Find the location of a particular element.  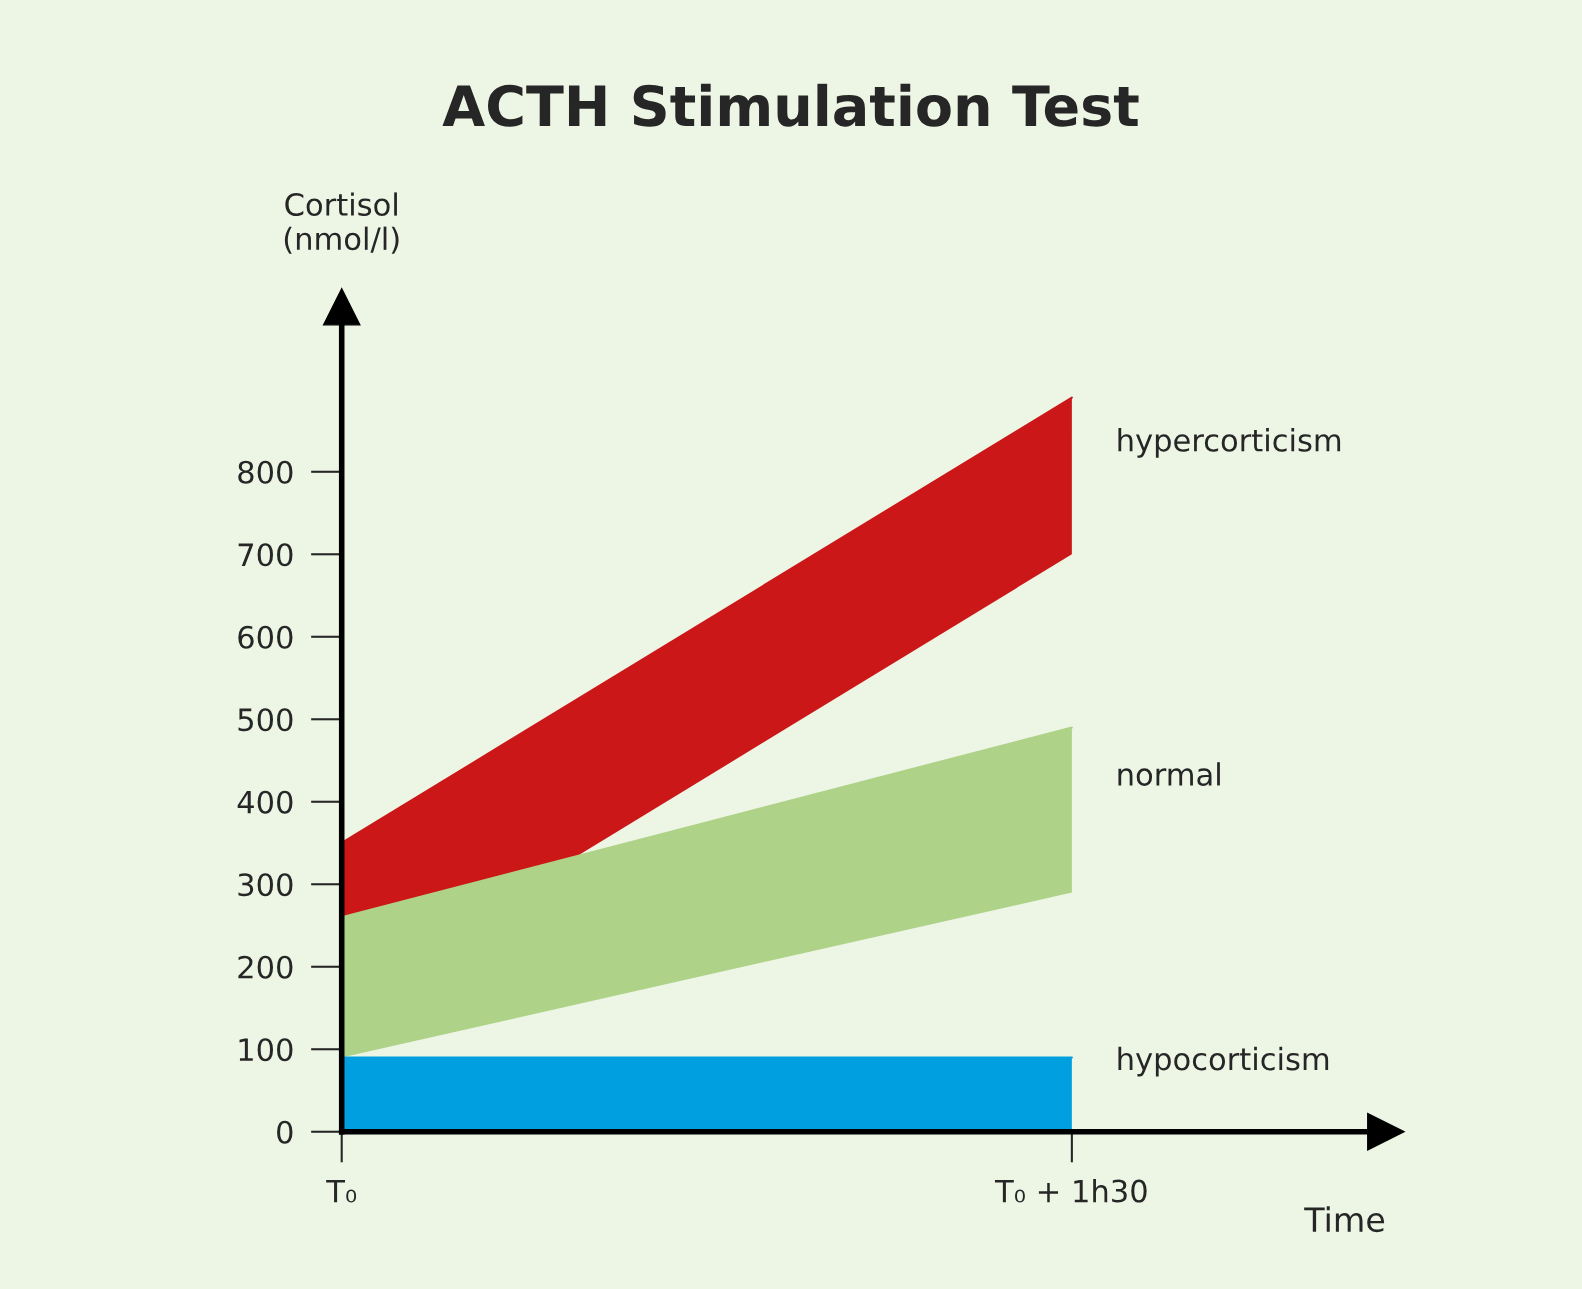

series-label: normal is located at coordinates (1169, 774).